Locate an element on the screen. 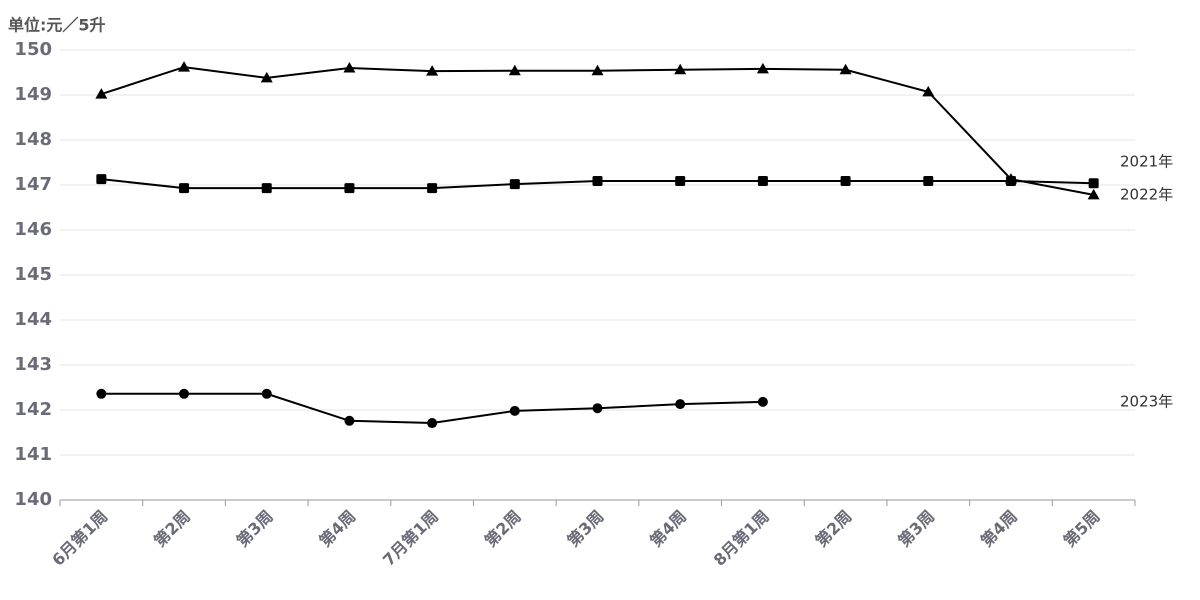 The width and height of the screenshot is (1200, 600). y-tick-label: 144 is located at coordinates (33, 319).